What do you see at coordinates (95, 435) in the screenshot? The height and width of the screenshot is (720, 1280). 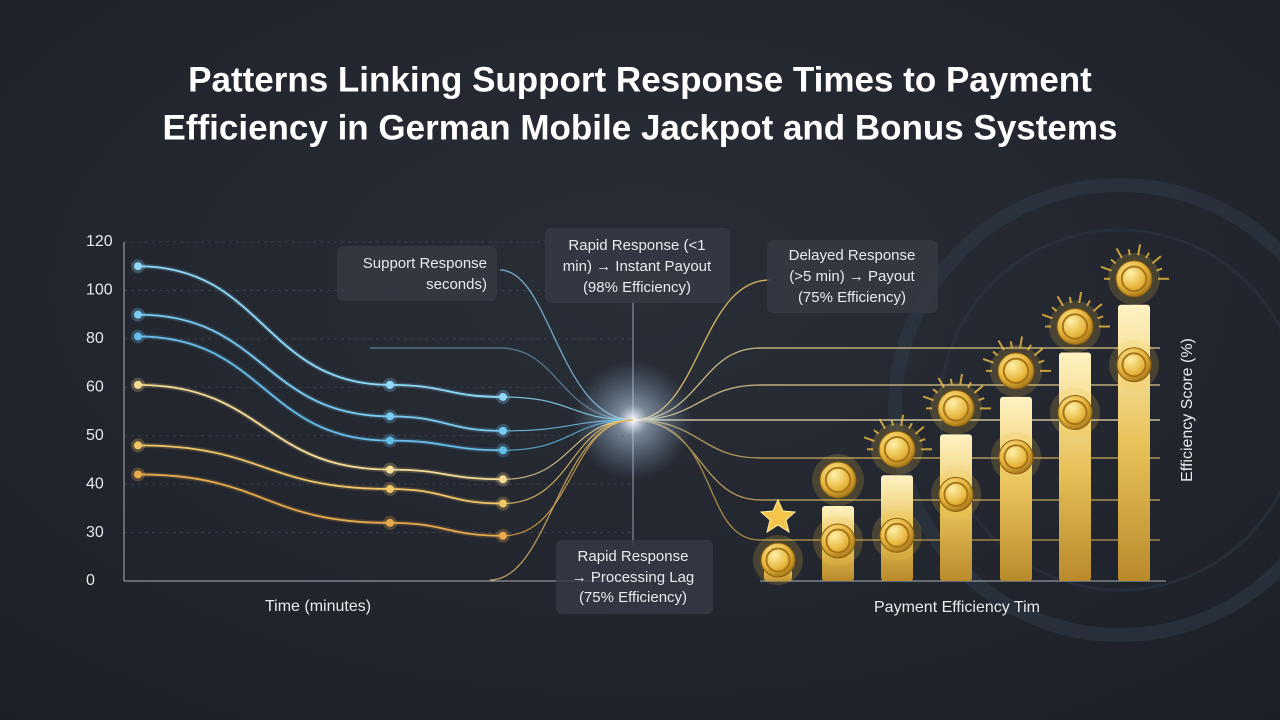 I see `y-tick-label: 50` at bounding box center [95, 435].